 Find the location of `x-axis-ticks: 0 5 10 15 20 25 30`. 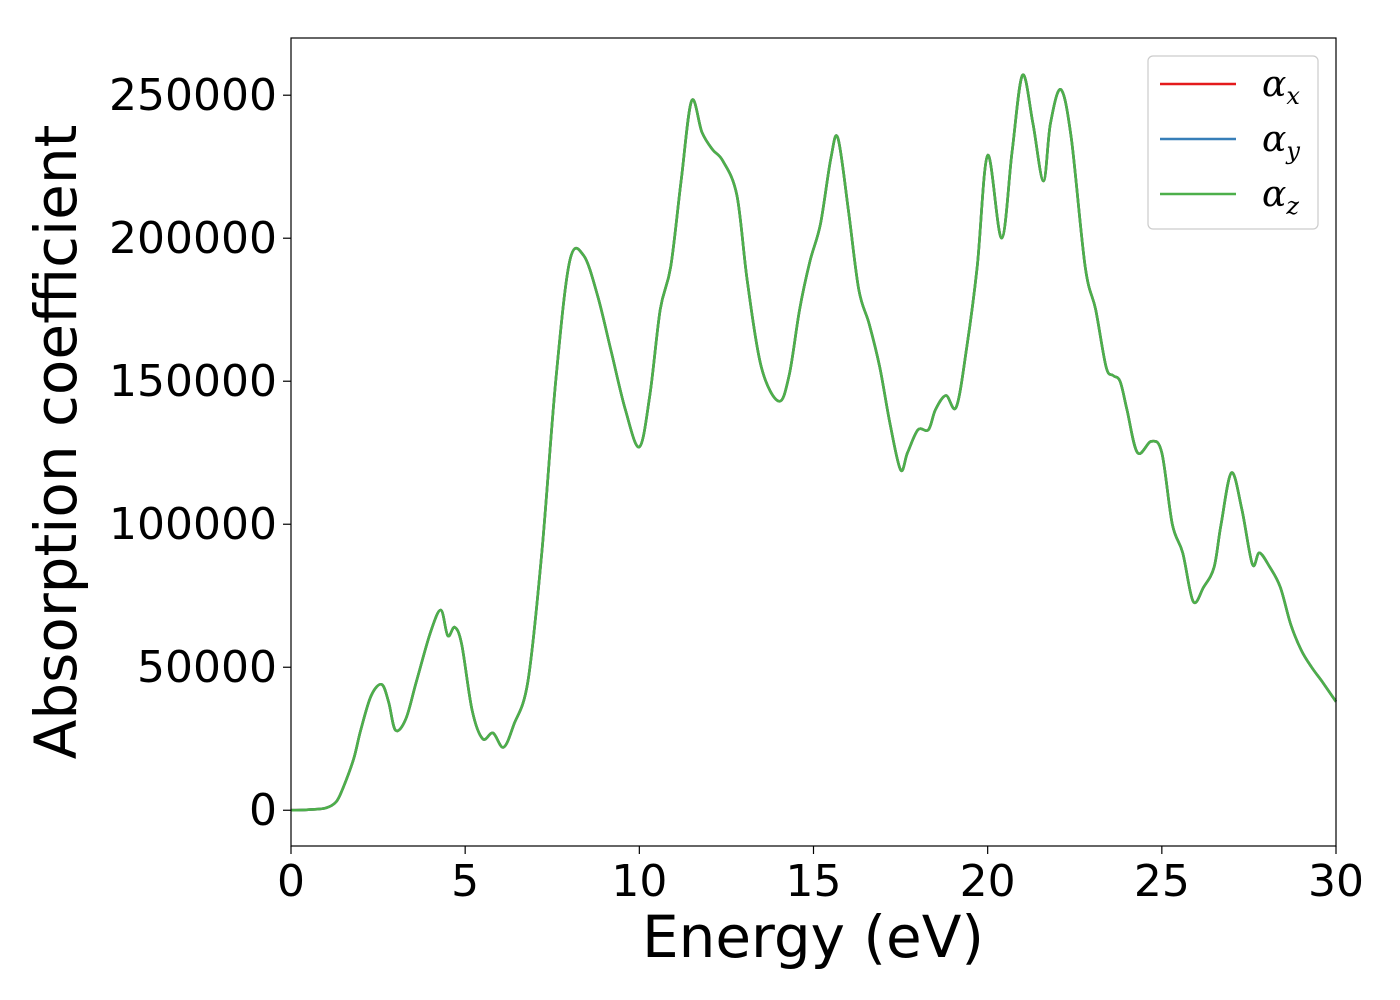

x-axis-ticks: 0 5 10 15 20 25 30 is located at coordinates (820, 876).